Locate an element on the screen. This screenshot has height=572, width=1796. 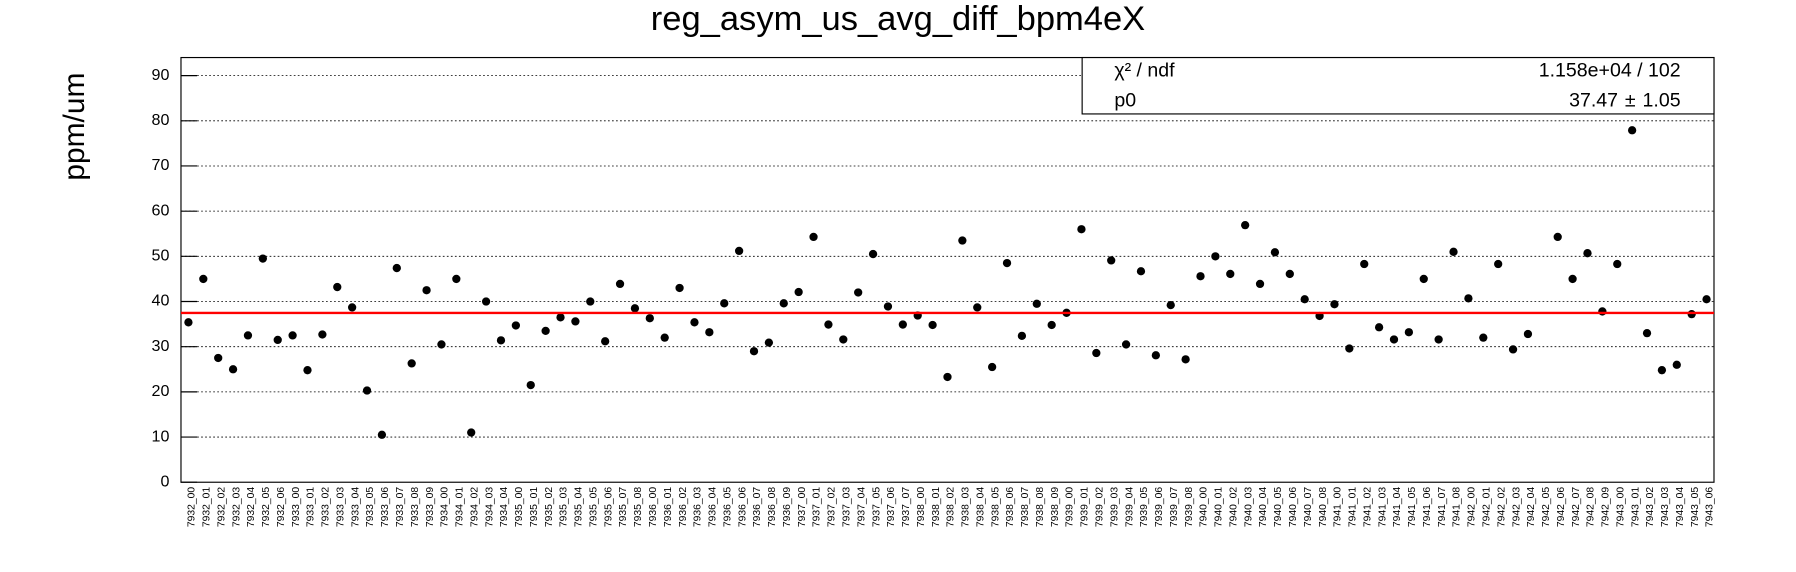
x-tick-label: 7933_06 is located at coordinates (385, 507).